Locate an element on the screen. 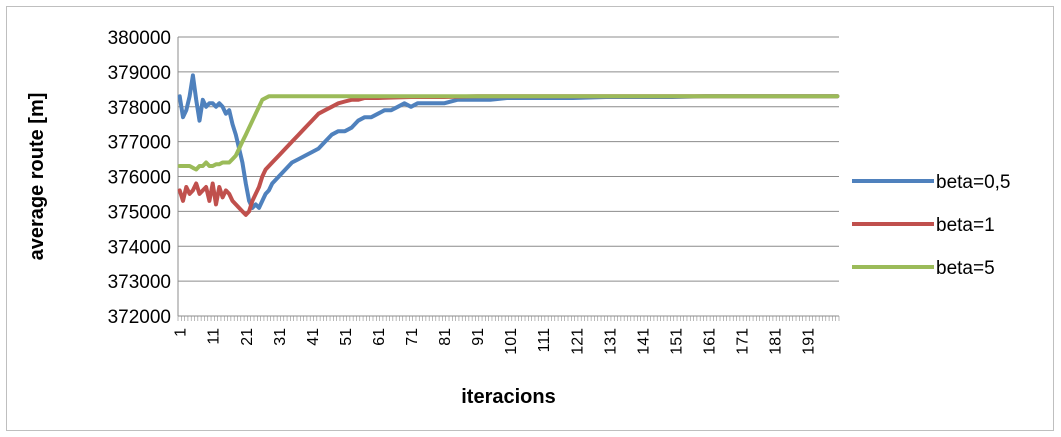 The width and height of the screenshot is (1061, 437). x-tick-label: 41 is located at coordinates (313, 337).